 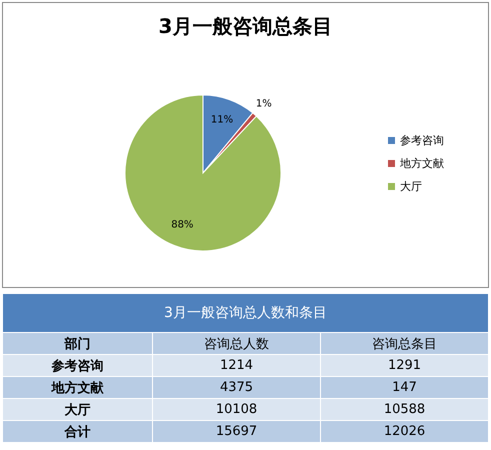 I want to click on data-label: 11%, so click(x=222, y=120).